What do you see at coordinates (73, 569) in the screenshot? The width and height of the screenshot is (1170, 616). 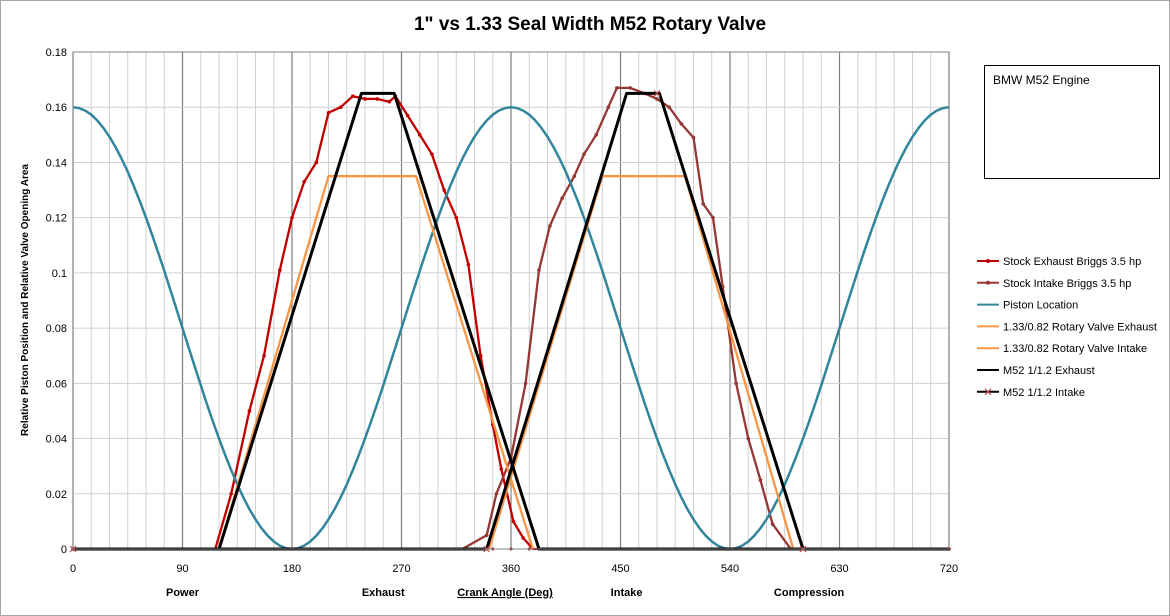 I see `x-tick-label: 0` at bounding box center [73, 569].